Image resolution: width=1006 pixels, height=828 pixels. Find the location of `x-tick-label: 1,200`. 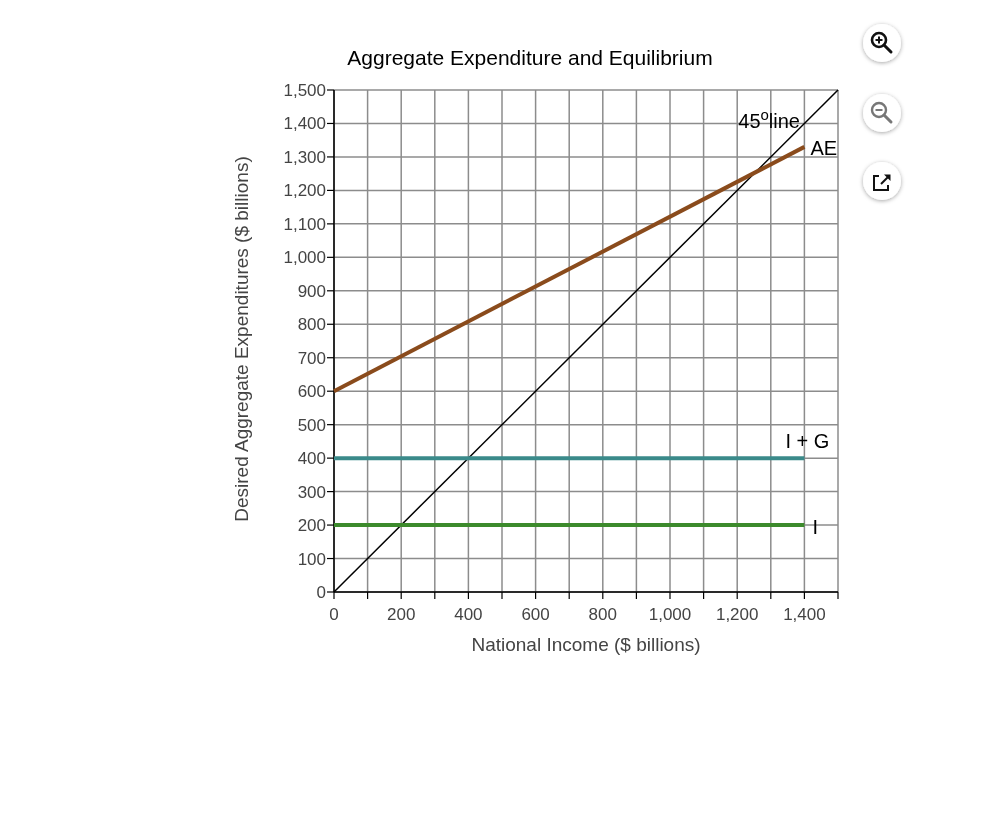

x-tick-label: 1,200 is located at coordinates (737, 614).